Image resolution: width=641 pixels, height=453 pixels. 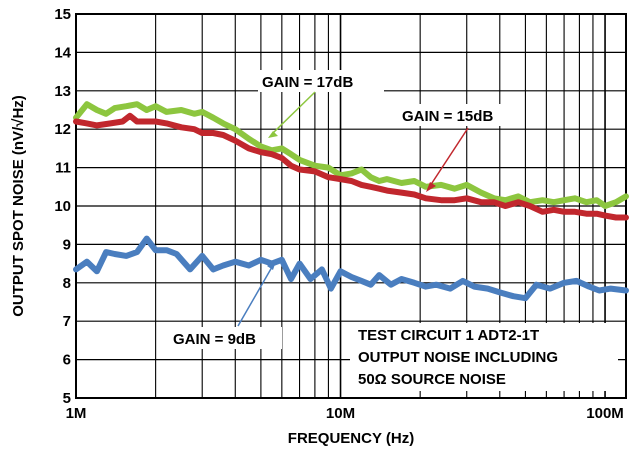 I want to click on gain17-arrow, so click(x=294, y=112).